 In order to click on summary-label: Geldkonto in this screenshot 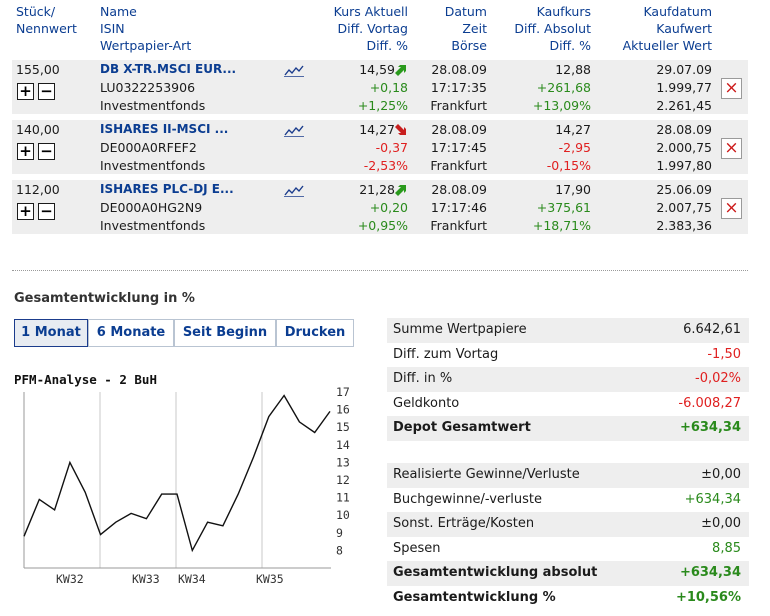, I will do `click(426, 403)`.